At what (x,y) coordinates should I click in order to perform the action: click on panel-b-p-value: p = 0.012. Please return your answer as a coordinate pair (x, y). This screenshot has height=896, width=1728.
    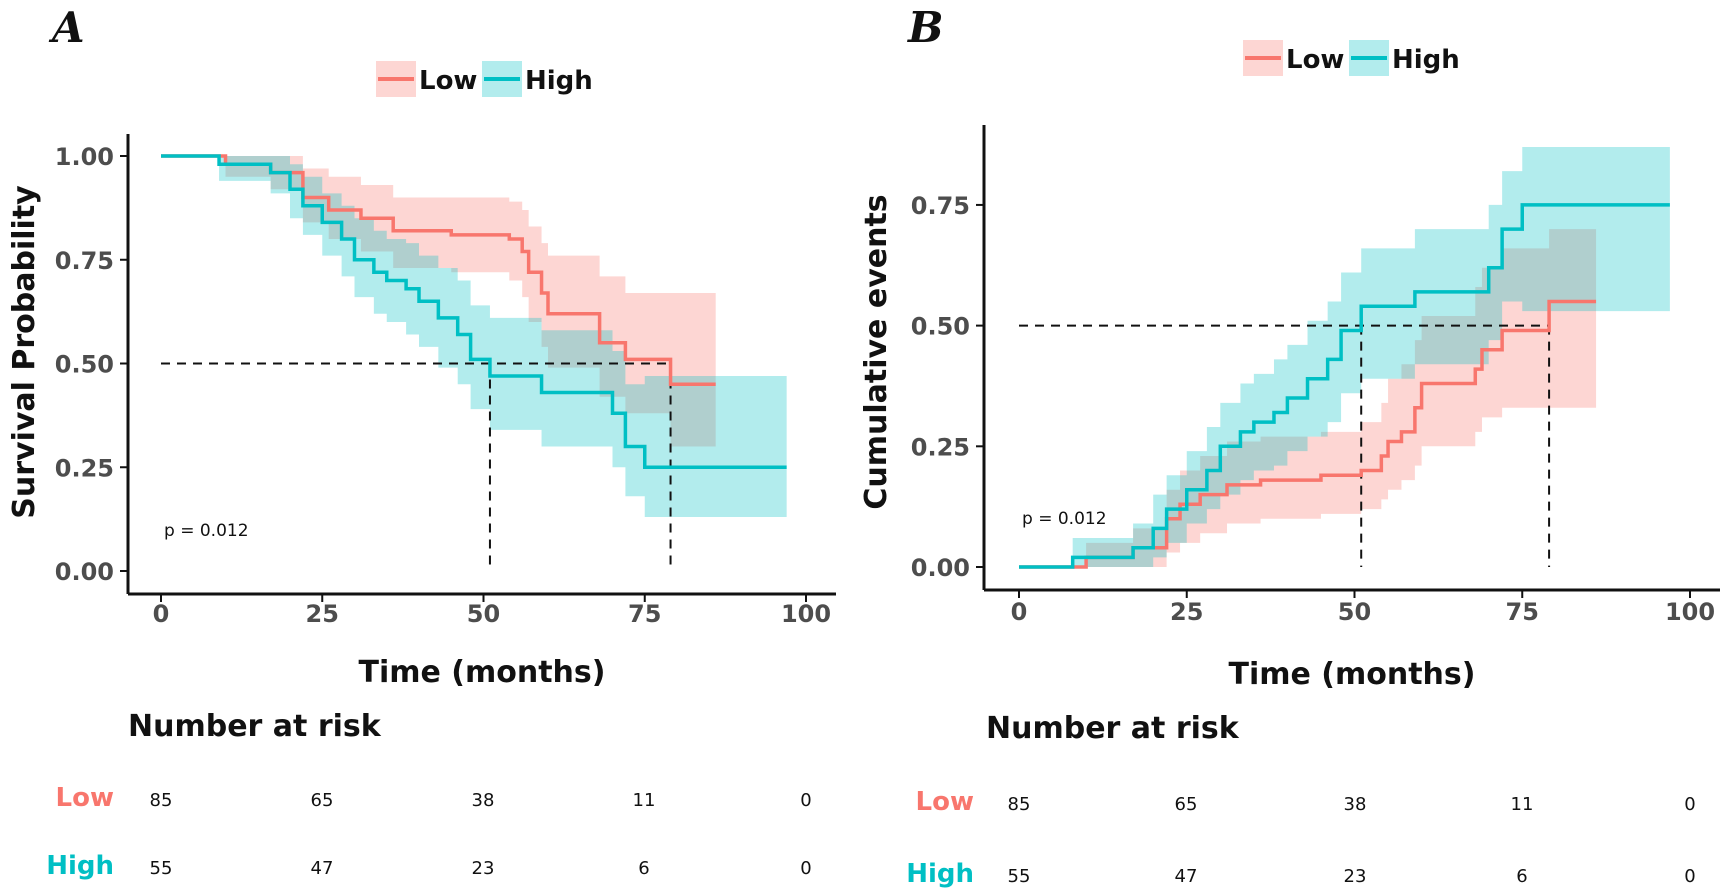
    Looking at the image, I should click on (1064, 519).